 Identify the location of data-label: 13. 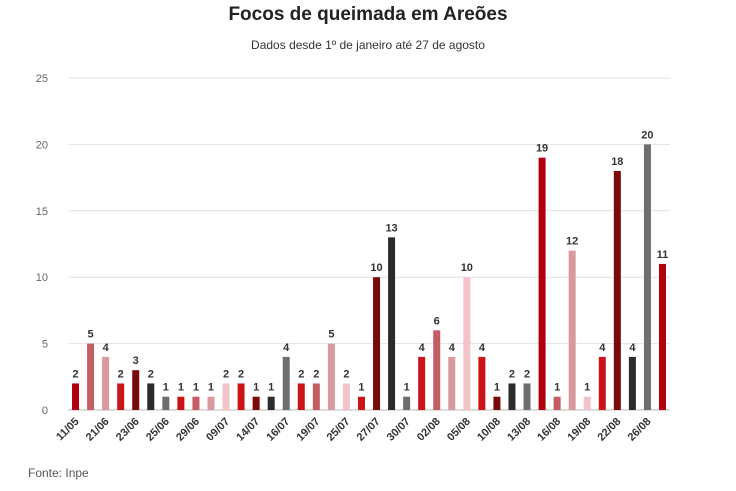
(391, 228).